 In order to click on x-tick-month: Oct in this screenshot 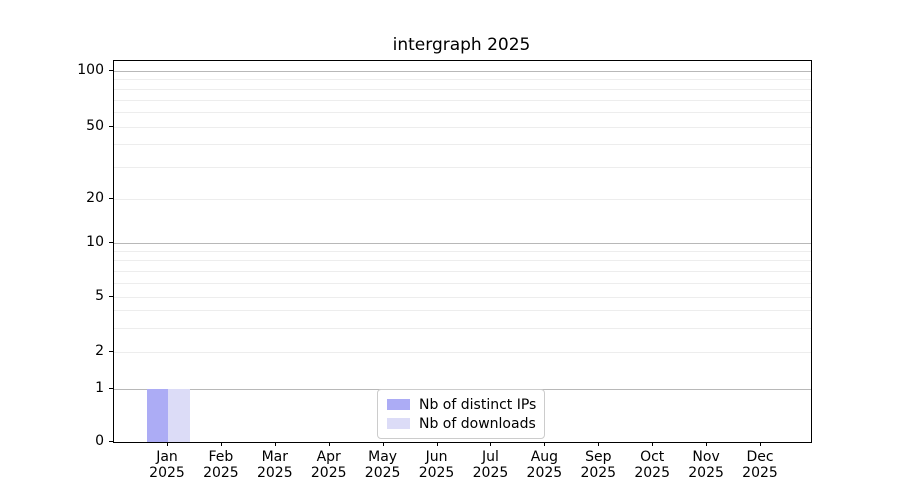, I will do `click(652, 457)`.